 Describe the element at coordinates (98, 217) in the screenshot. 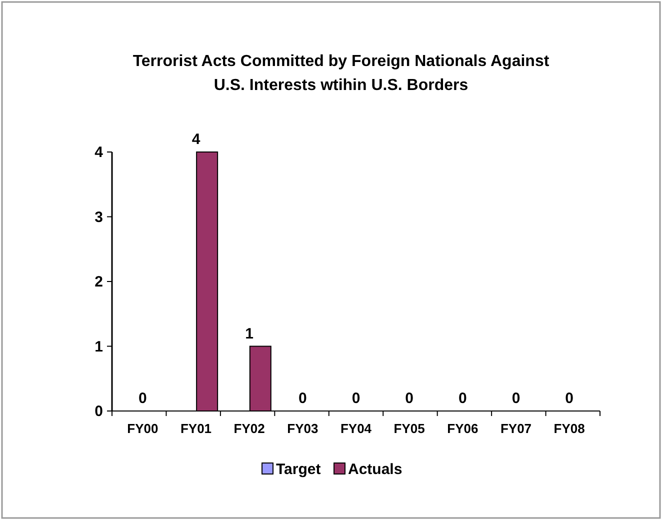

I see `y-tick-label: 3` at that location.